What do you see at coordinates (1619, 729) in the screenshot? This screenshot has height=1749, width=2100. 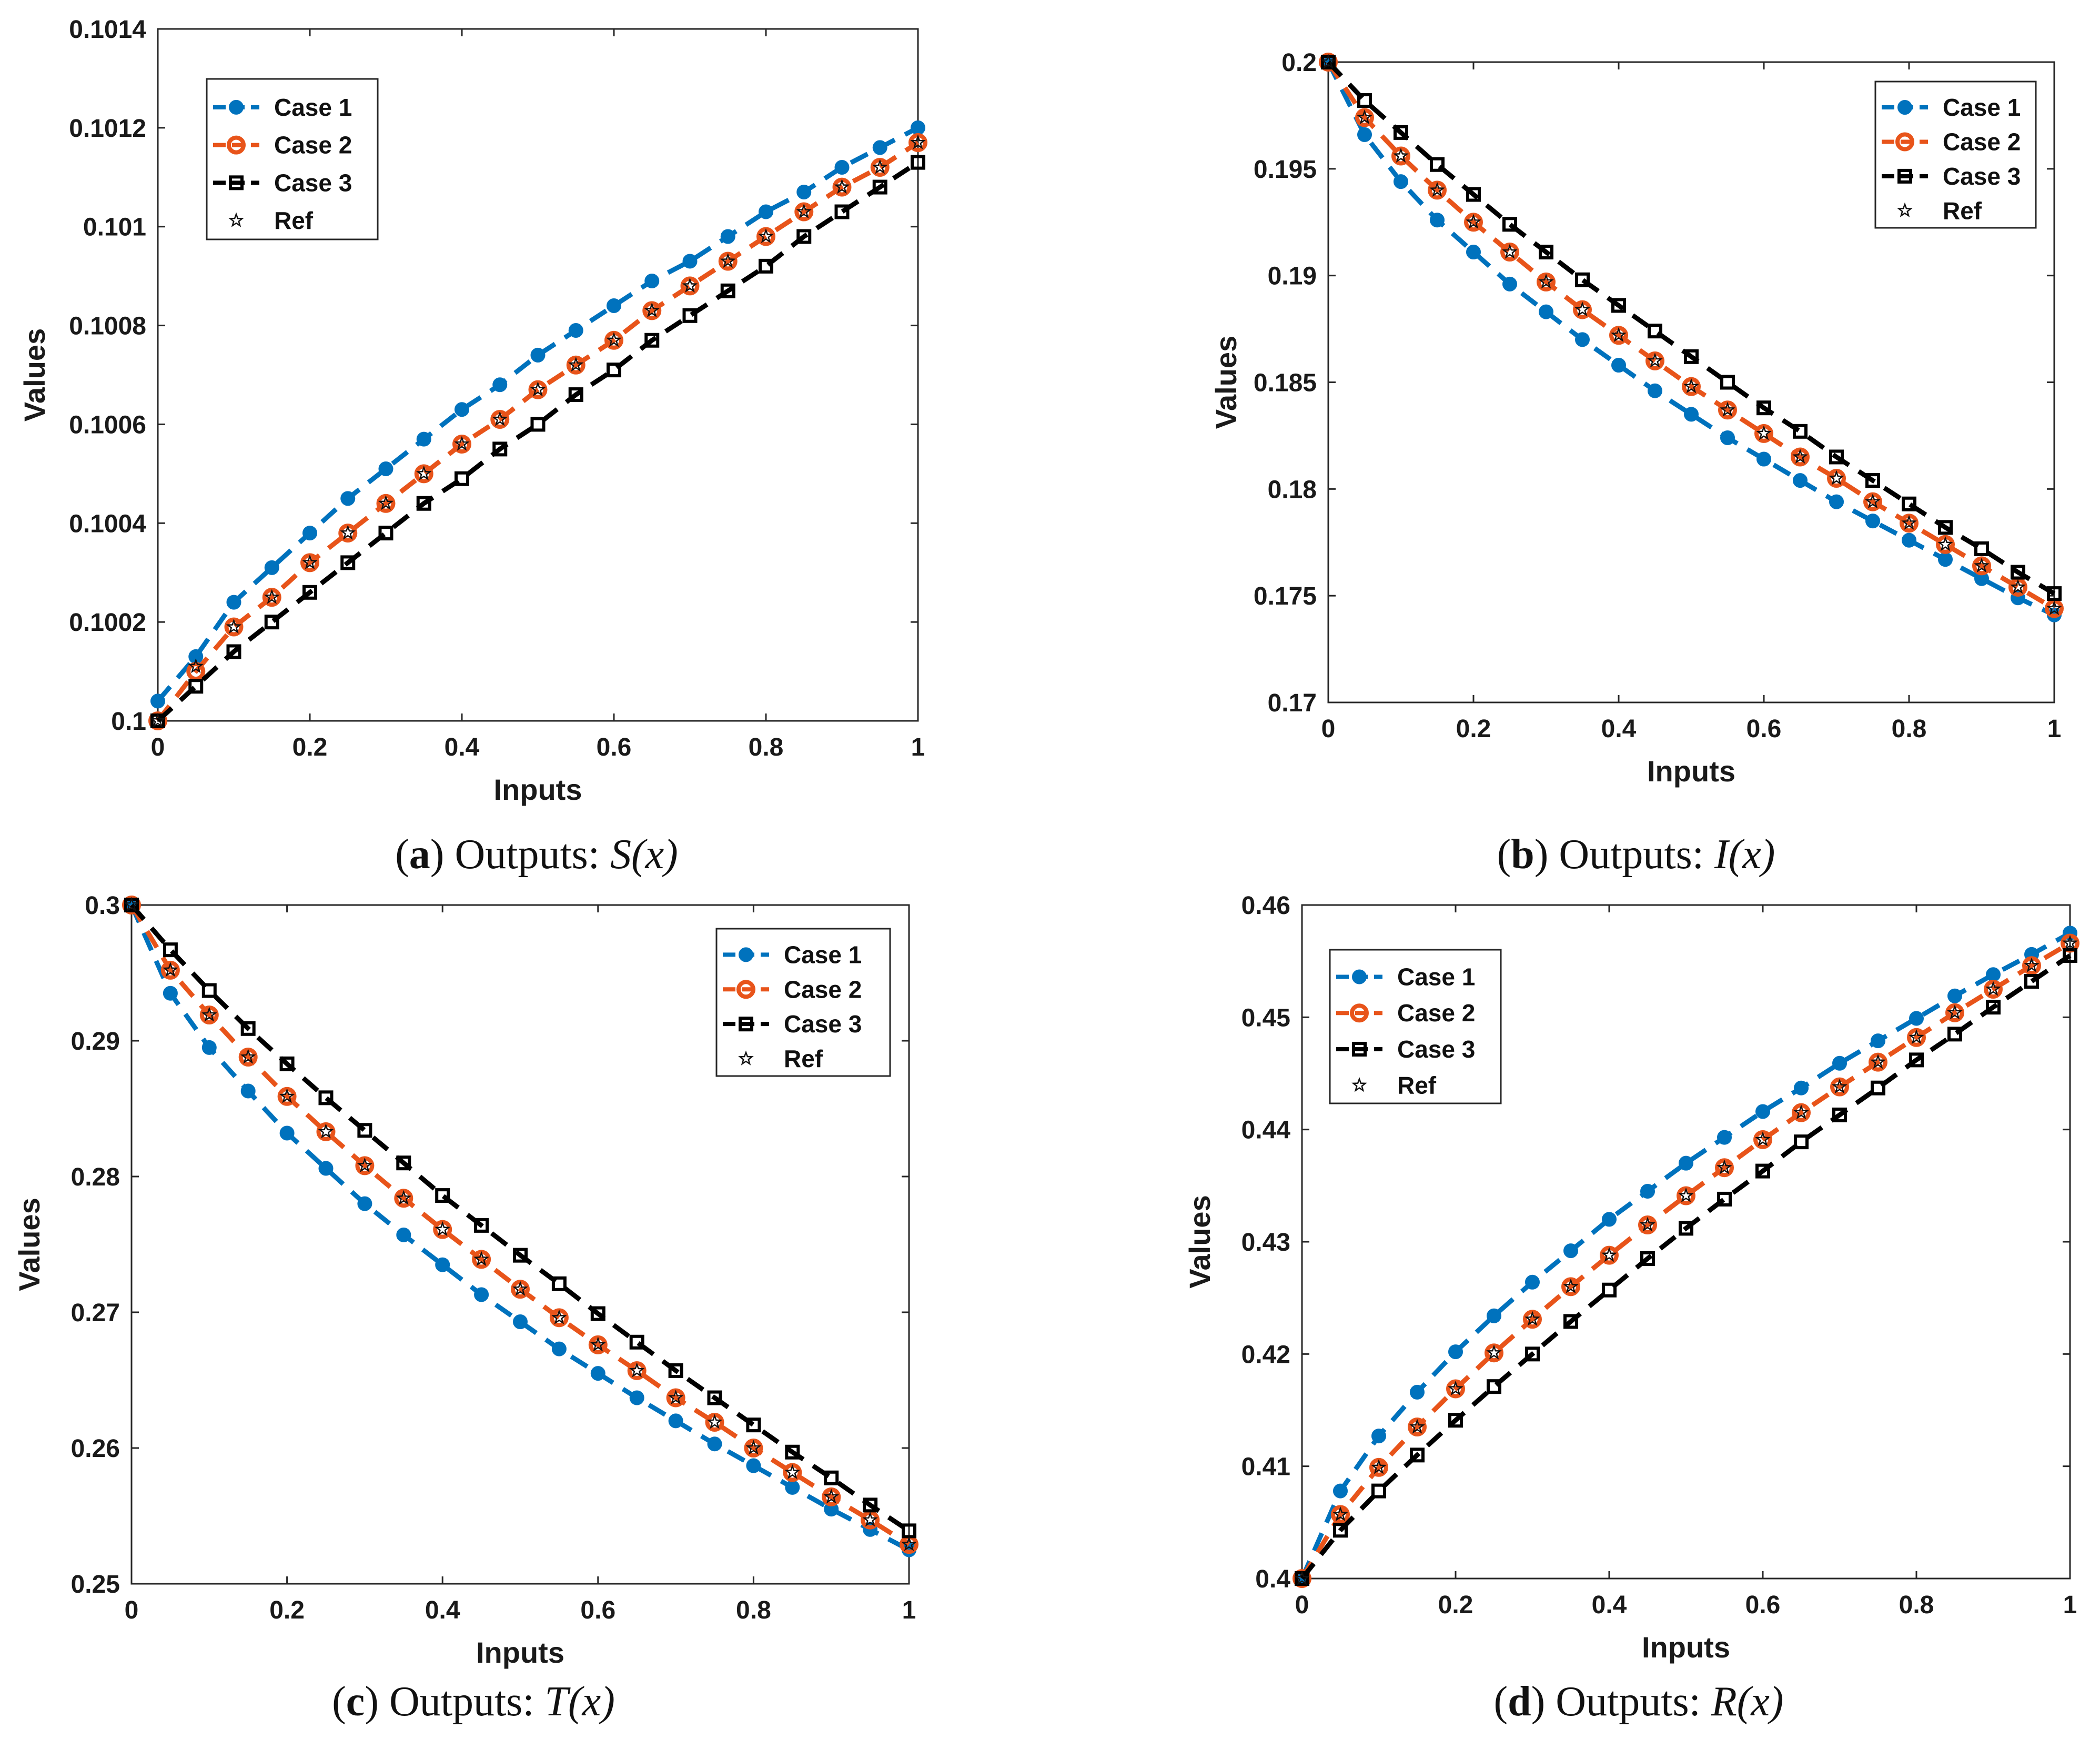 I see `x-tick-label: 0.4` at bounding box center [1619, 729].